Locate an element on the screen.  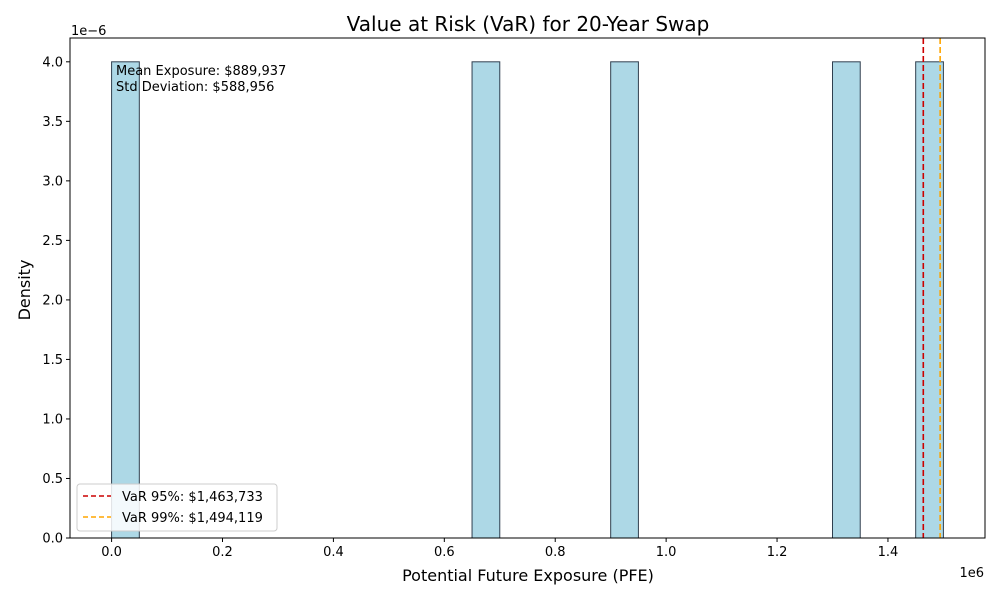
x-axis-ticks: 0.0 0.2 0.4 0.6 0.8 1.0 1.2 1.4 is located at coordinates (499, 549).